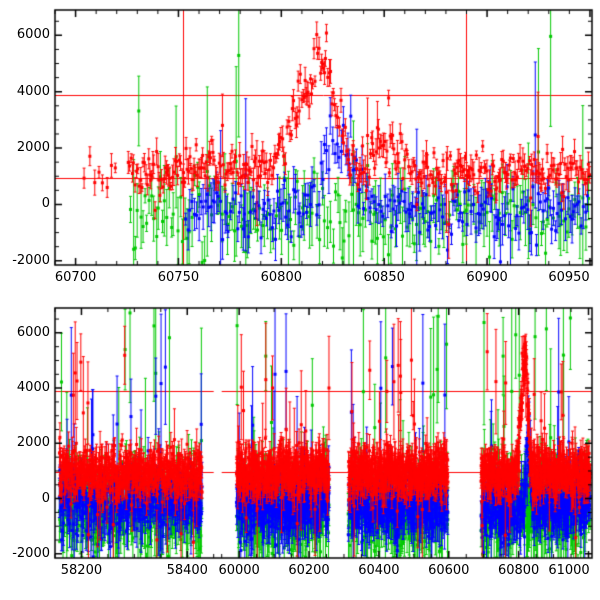  I want to click on y-tick-label-bottom: 0, so click(45, 498).